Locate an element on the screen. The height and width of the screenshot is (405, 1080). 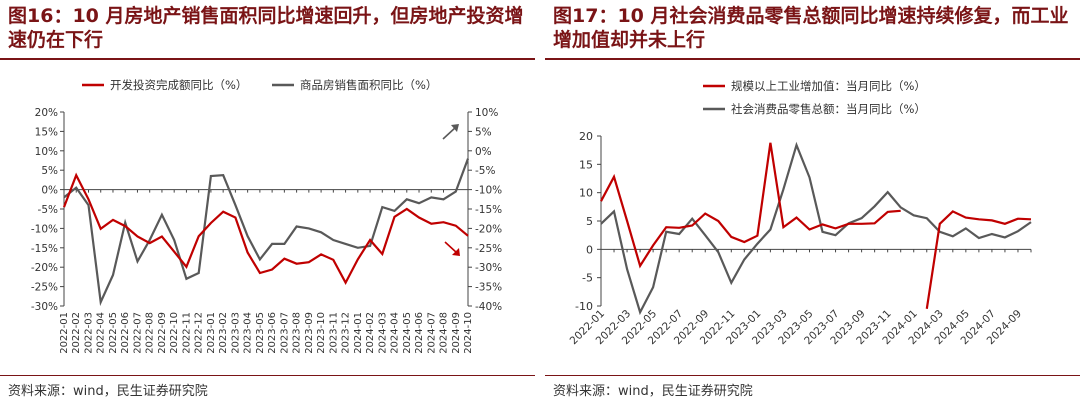
up-arrow-gray-head is located at coordinates (455, 128).